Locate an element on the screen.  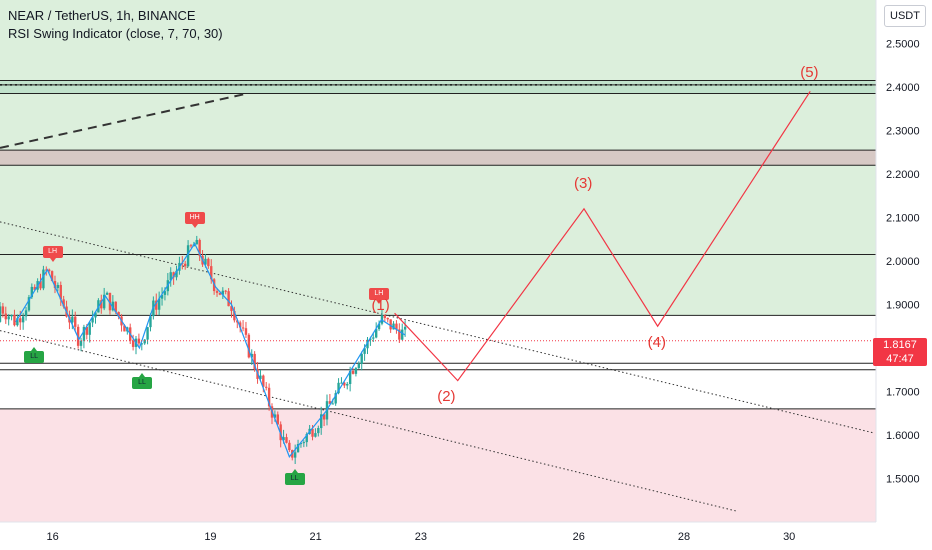
price-tick-label: 2.1000 is located at coordinates (903, 219).